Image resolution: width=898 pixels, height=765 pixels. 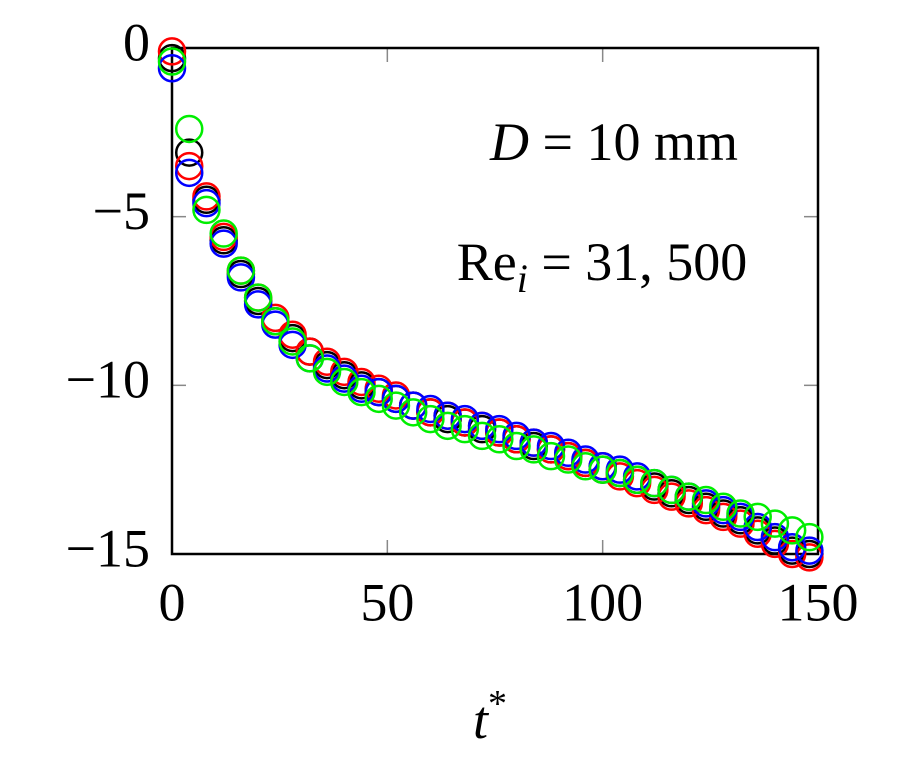 I want to click on x-axis-superscript: *, so click(x=497, y=704).